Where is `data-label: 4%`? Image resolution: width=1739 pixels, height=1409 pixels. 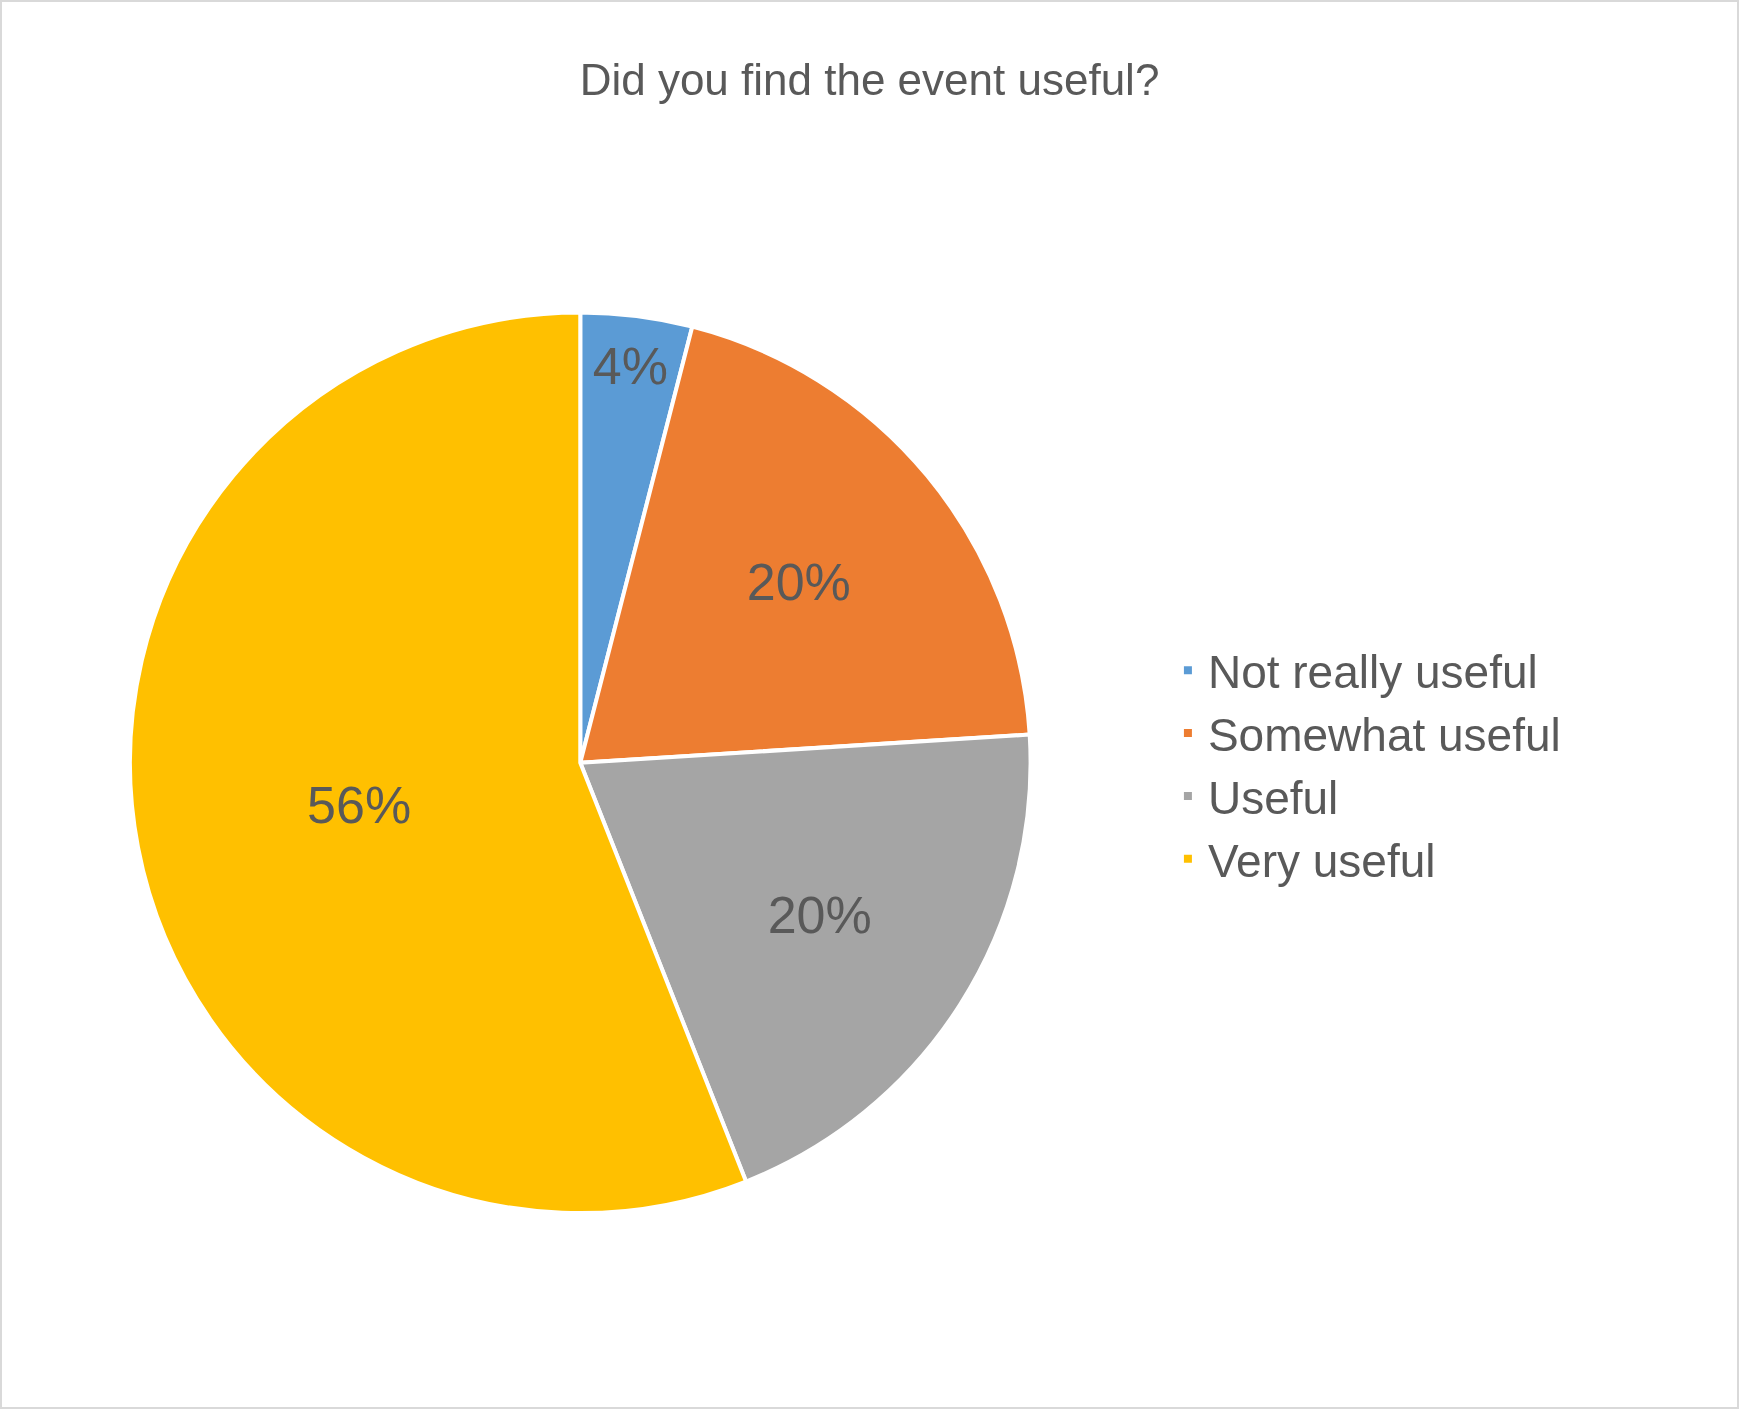 data-label: 4% is located at coordinates (630, 365).